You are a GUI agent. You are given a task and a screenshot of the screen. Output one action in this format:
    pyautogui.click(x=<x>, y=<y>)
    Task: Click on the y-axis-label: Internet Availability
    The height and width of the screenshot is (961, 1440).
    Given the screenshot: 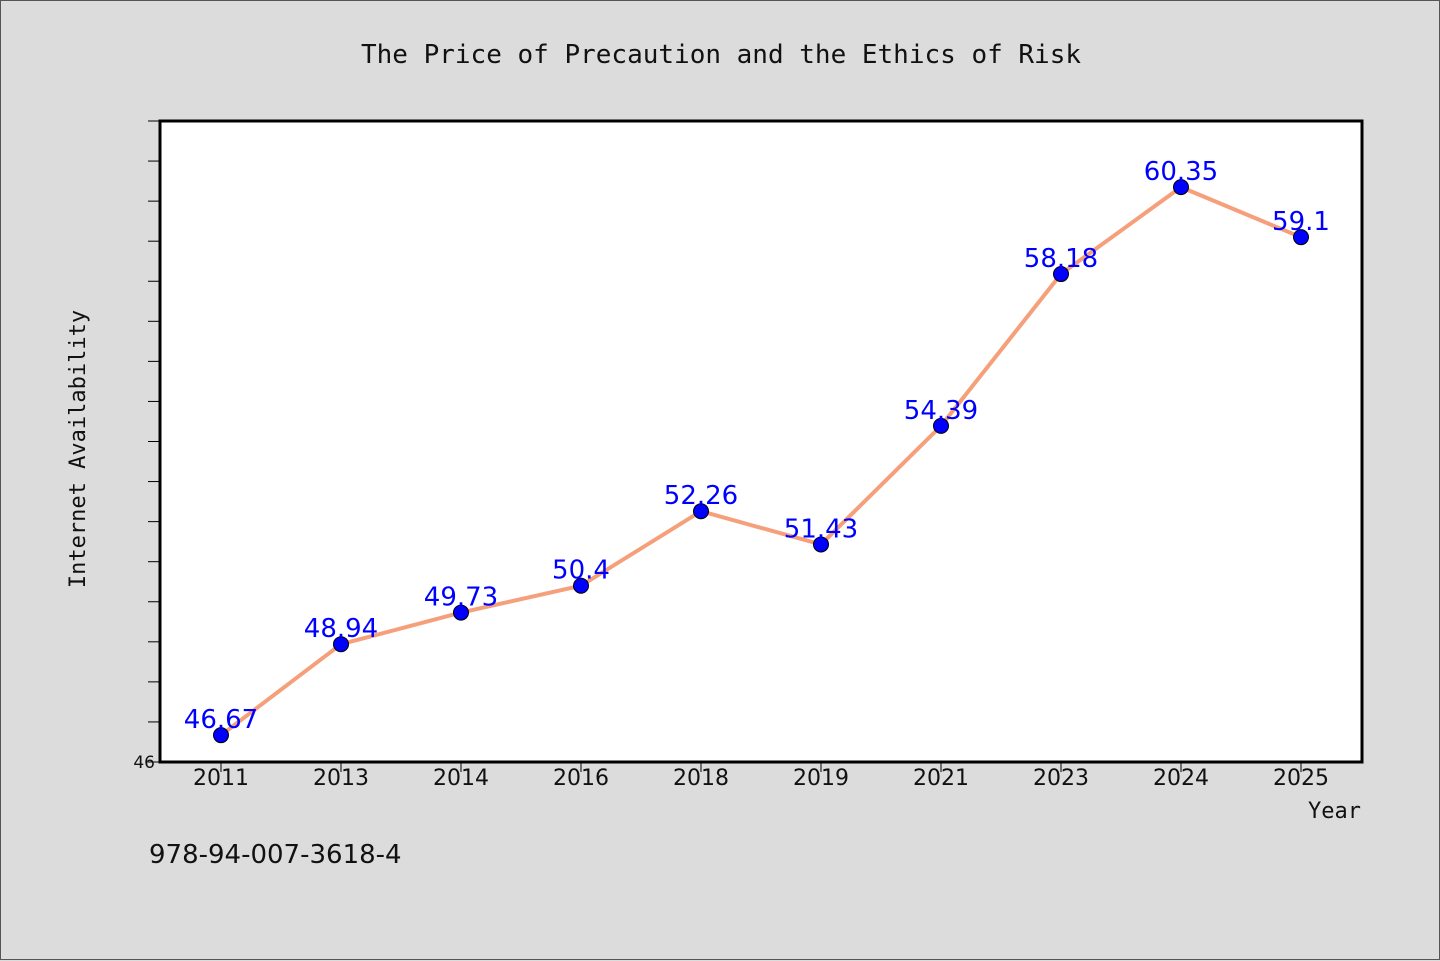 What is the action you would take?
    pyautogui.click(x=78, y=449)
    